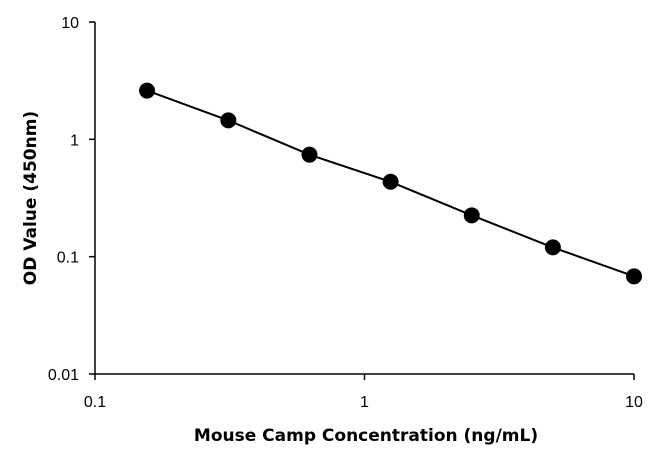  What do you see at coordinates (634, 402) in the screenshot?
I see `x-tick-label: 10` at bounding box center [634, 402].